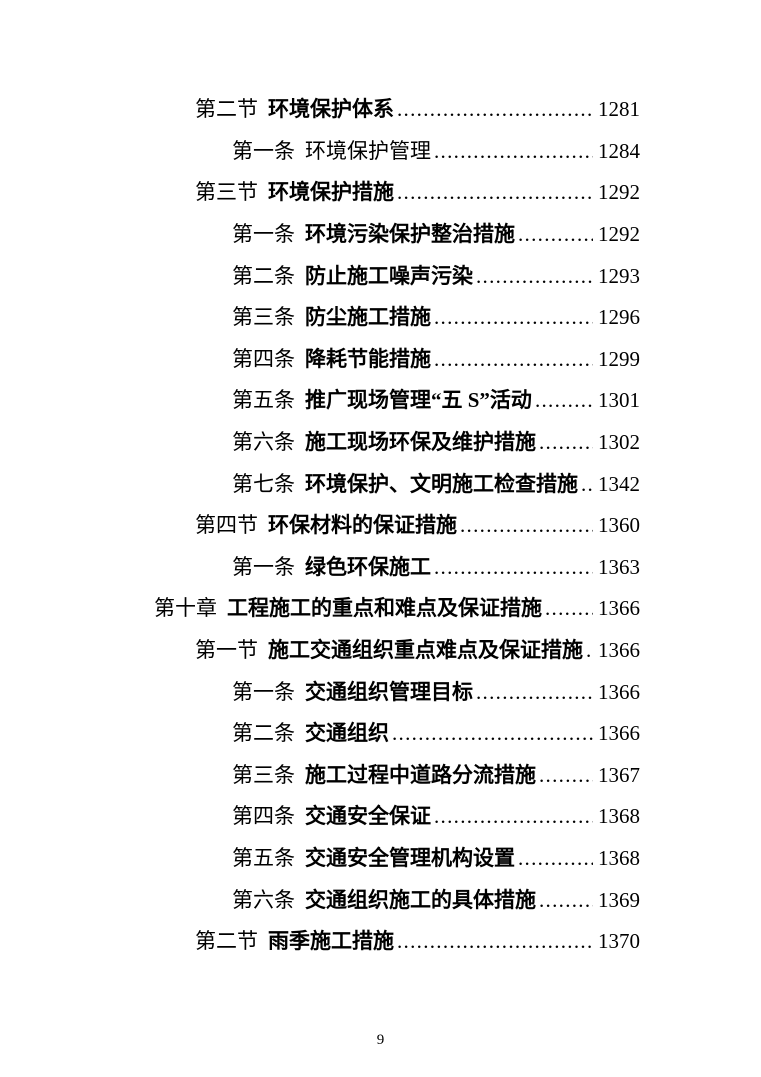  What do you see at coordinates (418, 400) in the screenshot?
I see `toc-entry-title: 推广现场管理“五 S”活动` at bounding box center [418, 400].